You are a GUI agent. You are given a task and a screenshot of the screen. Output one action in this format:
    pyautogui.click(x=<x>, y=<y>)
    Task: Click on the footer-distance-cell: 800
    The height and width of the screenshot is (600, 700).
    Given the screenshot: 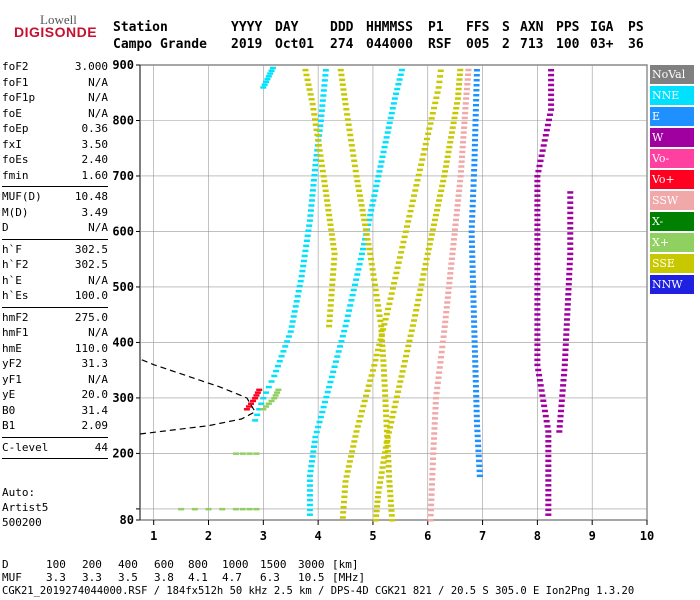 What is the action you would take?
    pyautogui.click(x=198, y=564)
    